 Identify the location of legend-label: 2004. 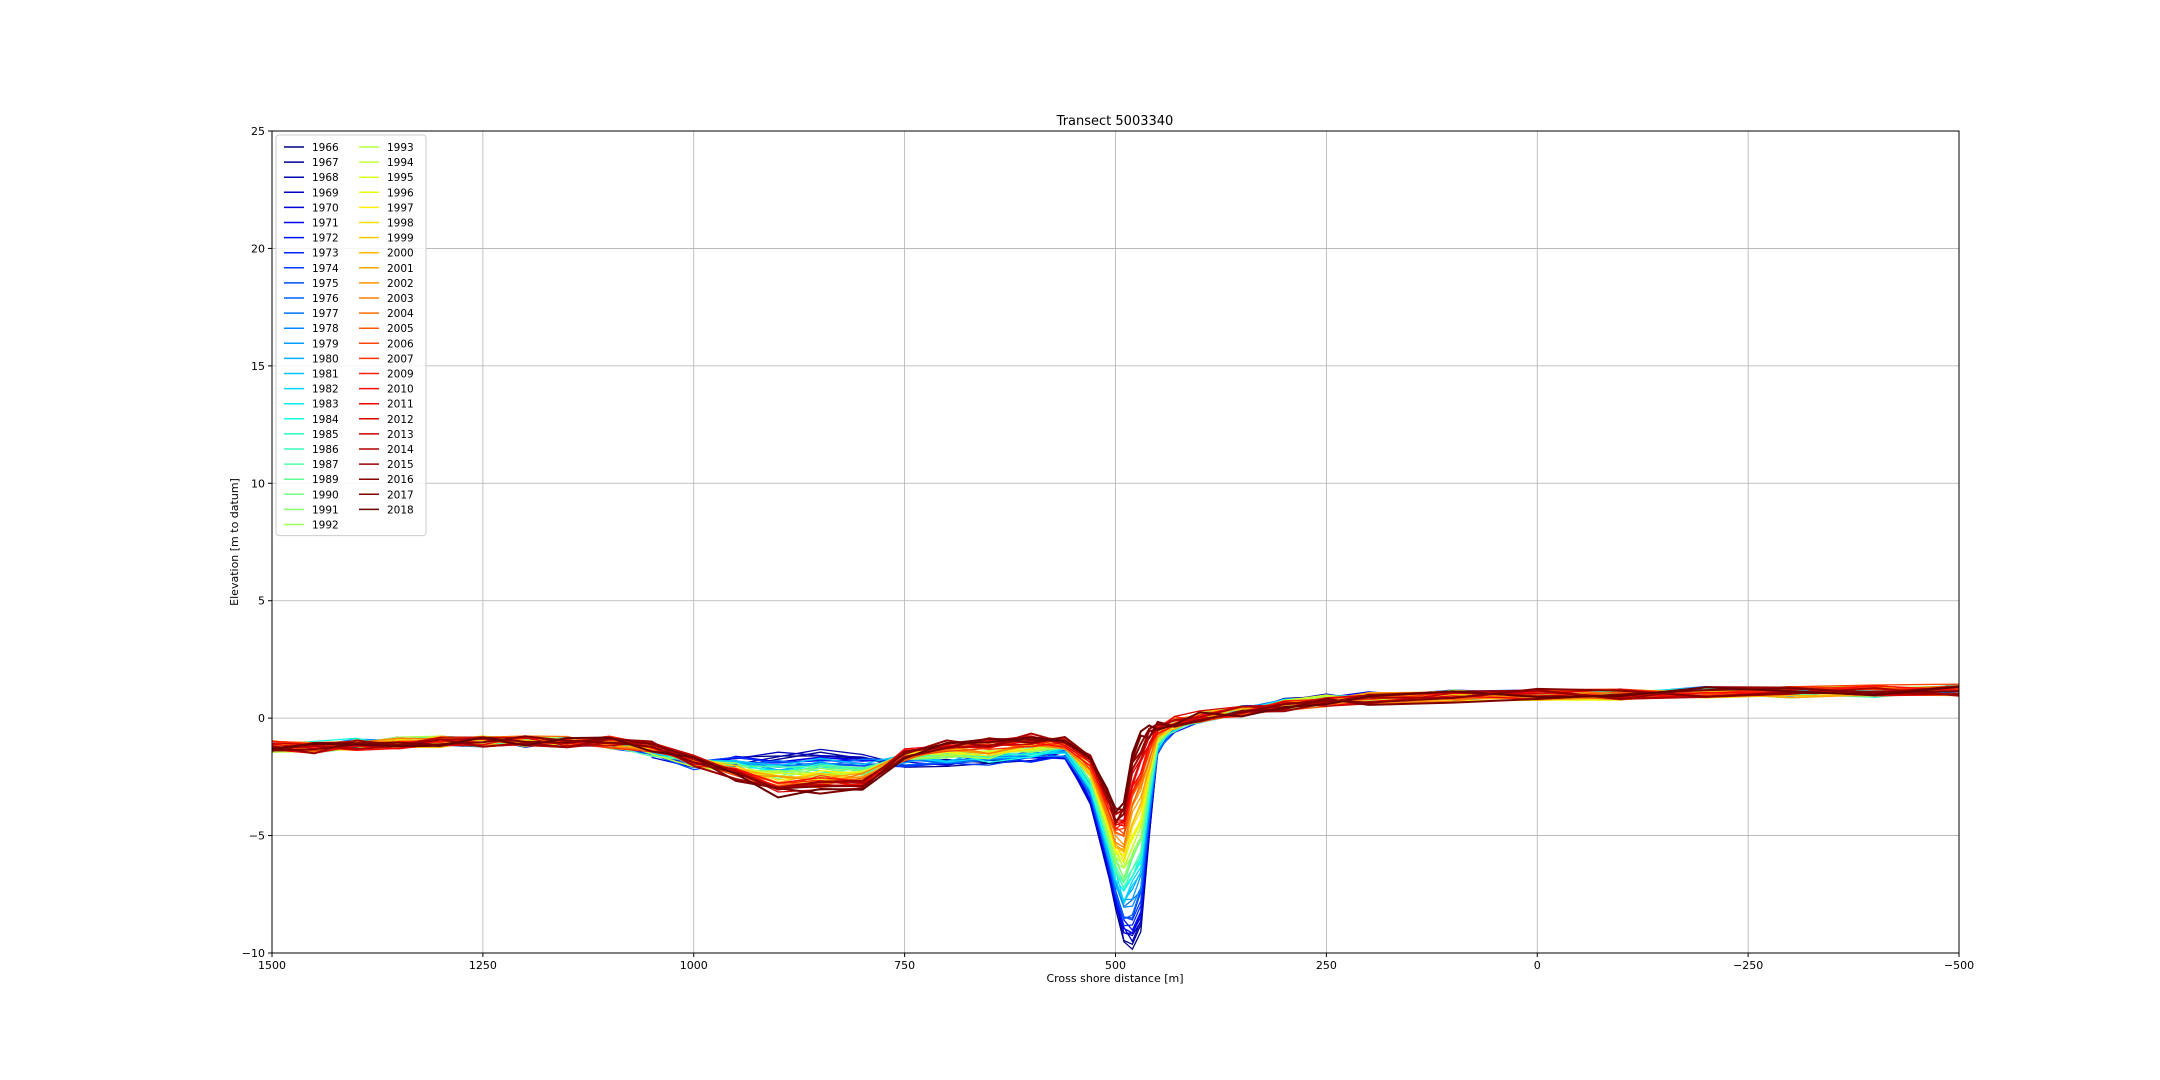
(400, 314).